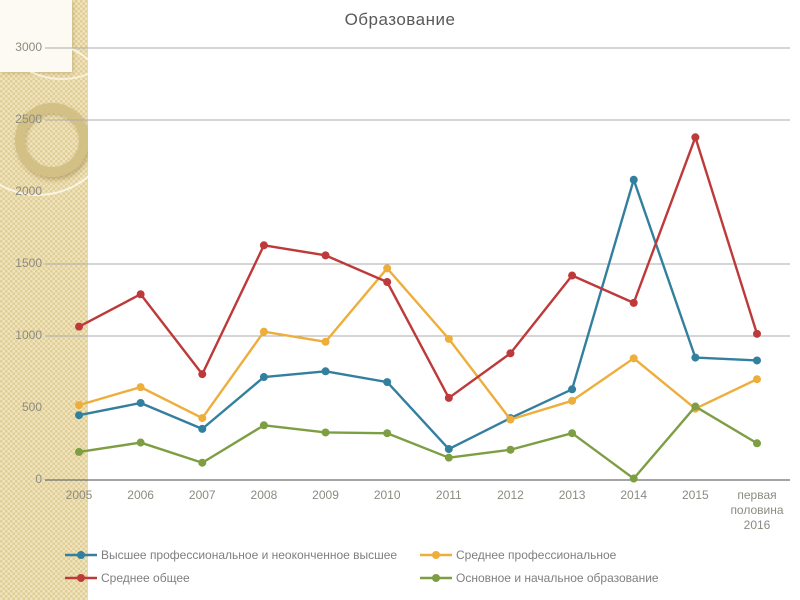  Describe the element at coordinates (536, 555) in the screenshot. I see `legend-label: Среднее профессиональное` at that location.